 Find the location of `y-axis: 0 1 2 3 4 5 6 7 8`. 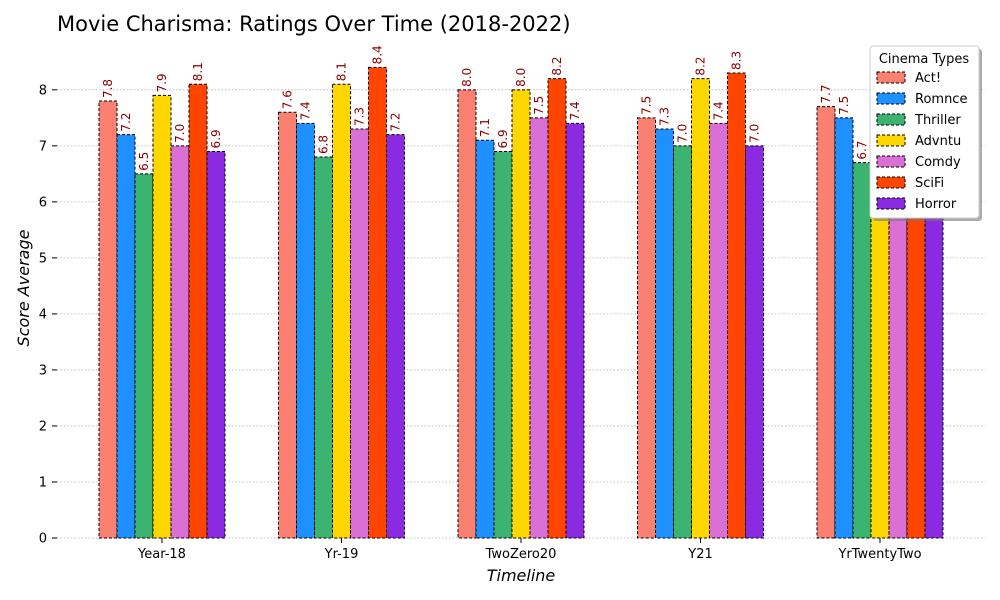

y-axis: 0 1 2 3 4 5 6 7 8 is located at coordinates (48, 315).